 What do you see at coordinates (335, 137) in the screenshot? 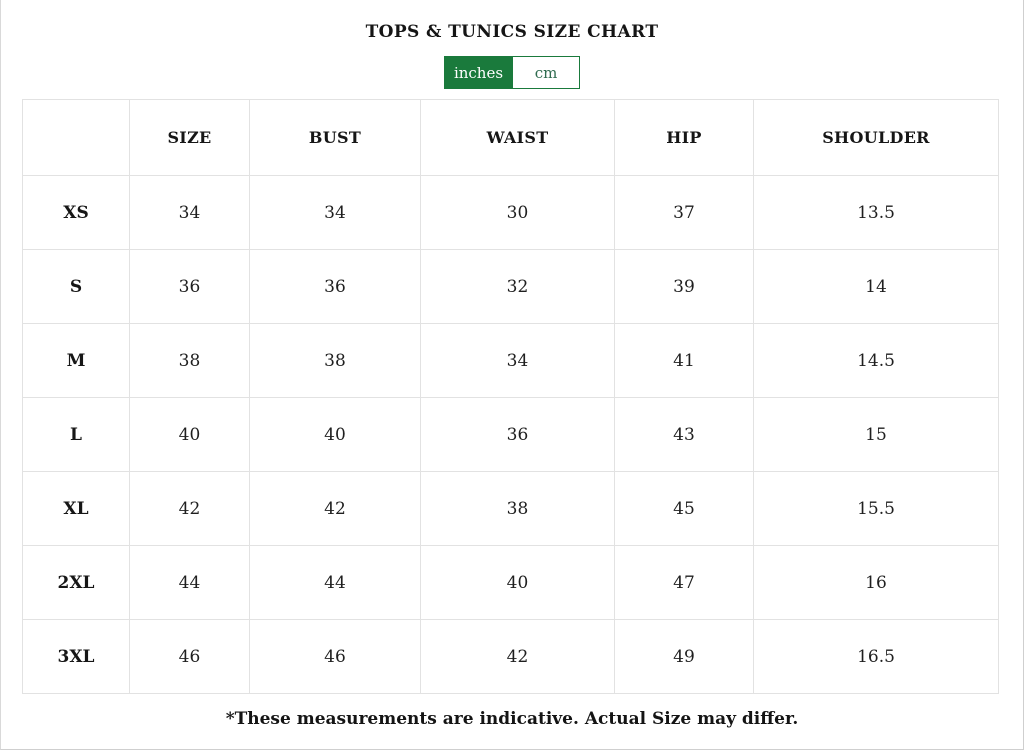
I see `header-cell-bust: BUST` at bounding box center [335, 137].